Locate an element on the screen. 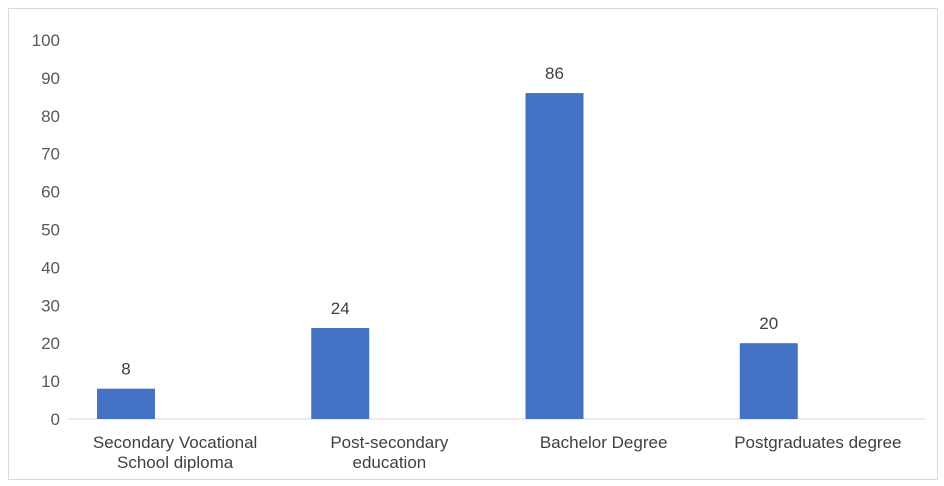 Image resolution: width=944 pixels, height=486 pixels. y-tick-label: 90 is located at coordinates (50, 78).